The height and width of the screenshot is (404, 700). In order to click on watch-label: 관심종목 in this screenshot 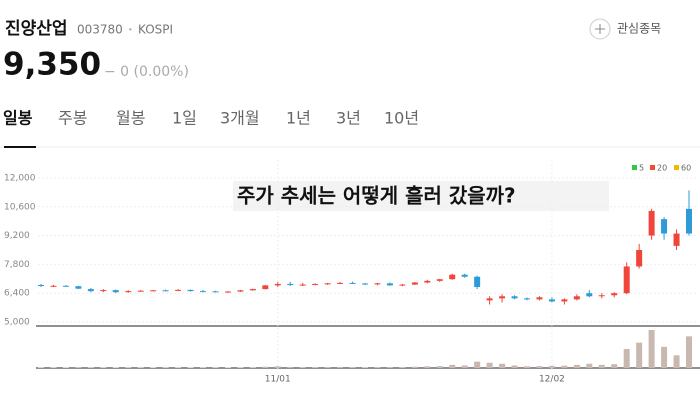, I will do `click(639, 29)`.